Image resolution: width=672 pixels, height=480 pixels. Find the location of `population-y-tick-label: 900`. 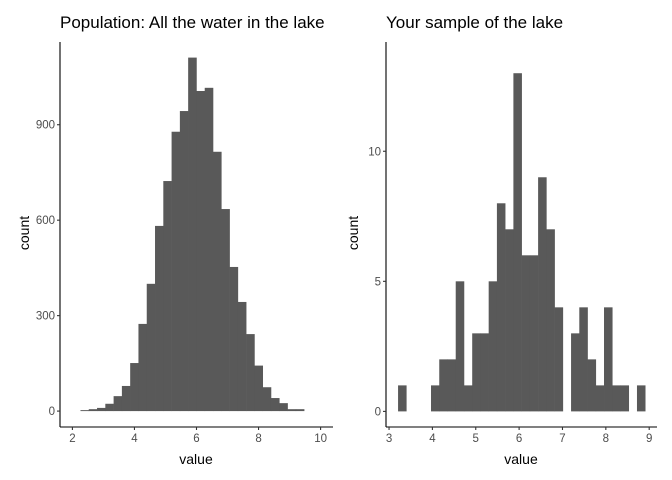

population-y-tick-label: 900 is located at coordinates (45, 126).